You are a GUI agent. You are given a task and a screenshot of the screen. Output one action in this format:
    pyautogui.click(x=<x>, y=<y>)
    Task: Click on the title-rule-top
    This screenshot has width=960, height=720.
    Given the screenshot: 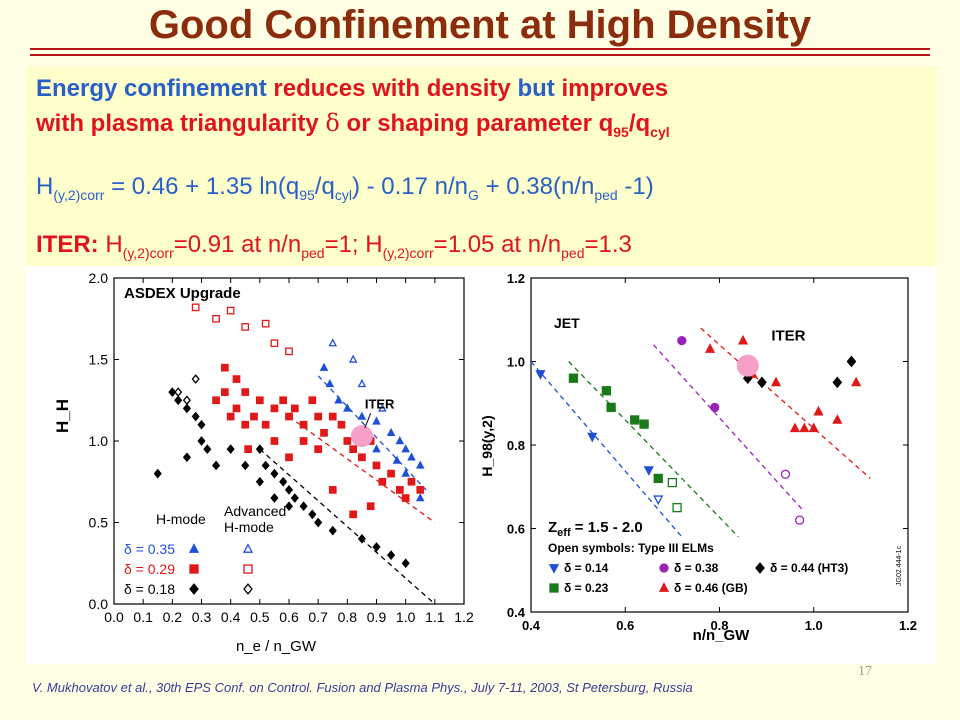 What is the action you would take?
    pyautogui.click(x=480, y=49)
    